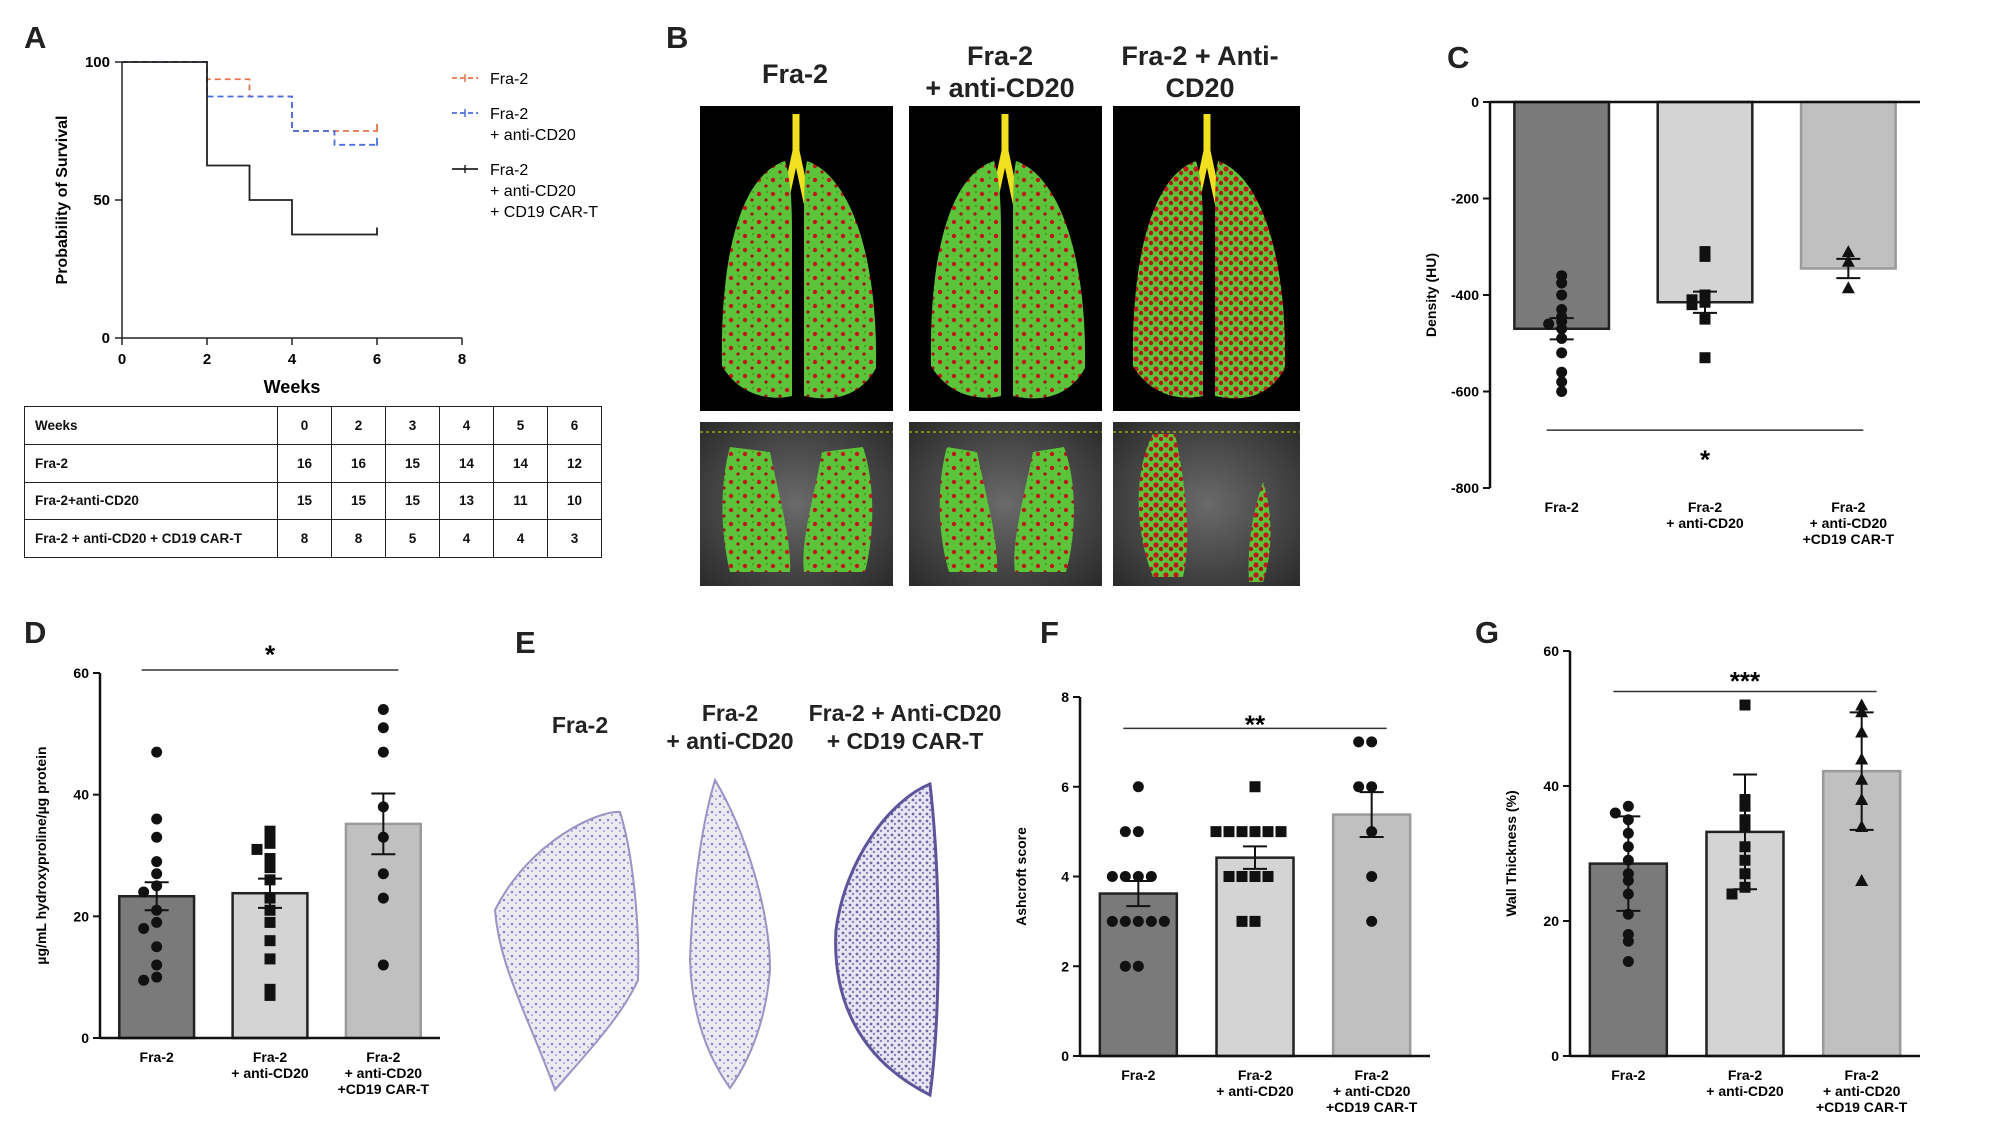 The height and width of the screenshot is (1125, 2000). What do you see at coordinates (1745, 681) in the screenshot?
I see `significance-label: ***` at bounding box center [1745, 681].